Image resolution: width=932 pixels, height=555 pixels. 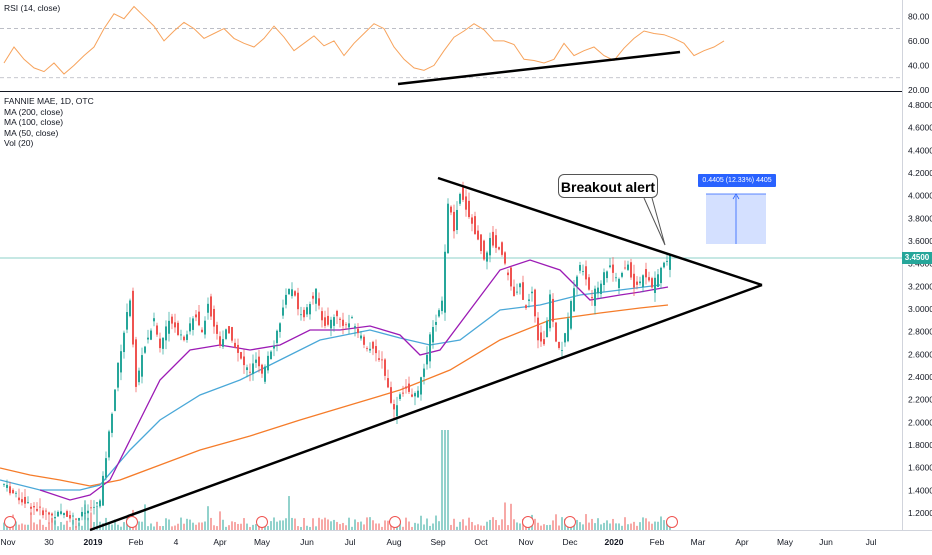 What do you see at coordinates (737, 180) in the screenshot?
I see `price-range-measure-label: 0.4405 (12.33%) 4405` at bounding box center [737, 180].